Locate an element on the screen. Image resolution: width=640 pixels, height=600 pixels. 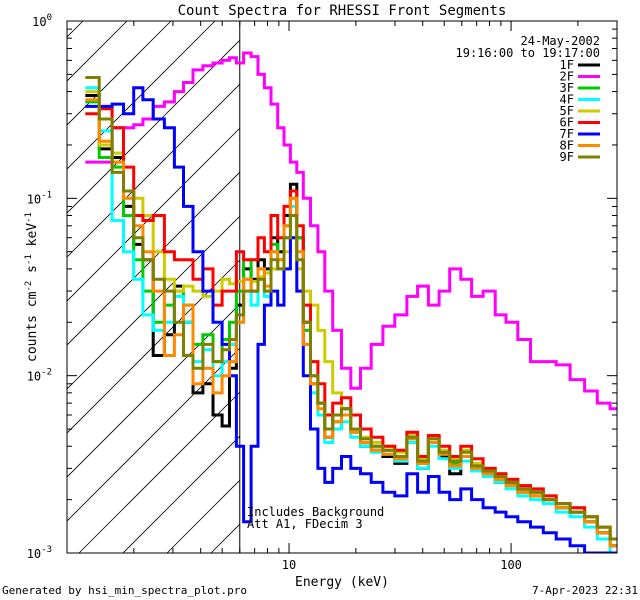
footer-timestamp: 7-Apr-2023 22:31 is located at coordinates (585, 590).